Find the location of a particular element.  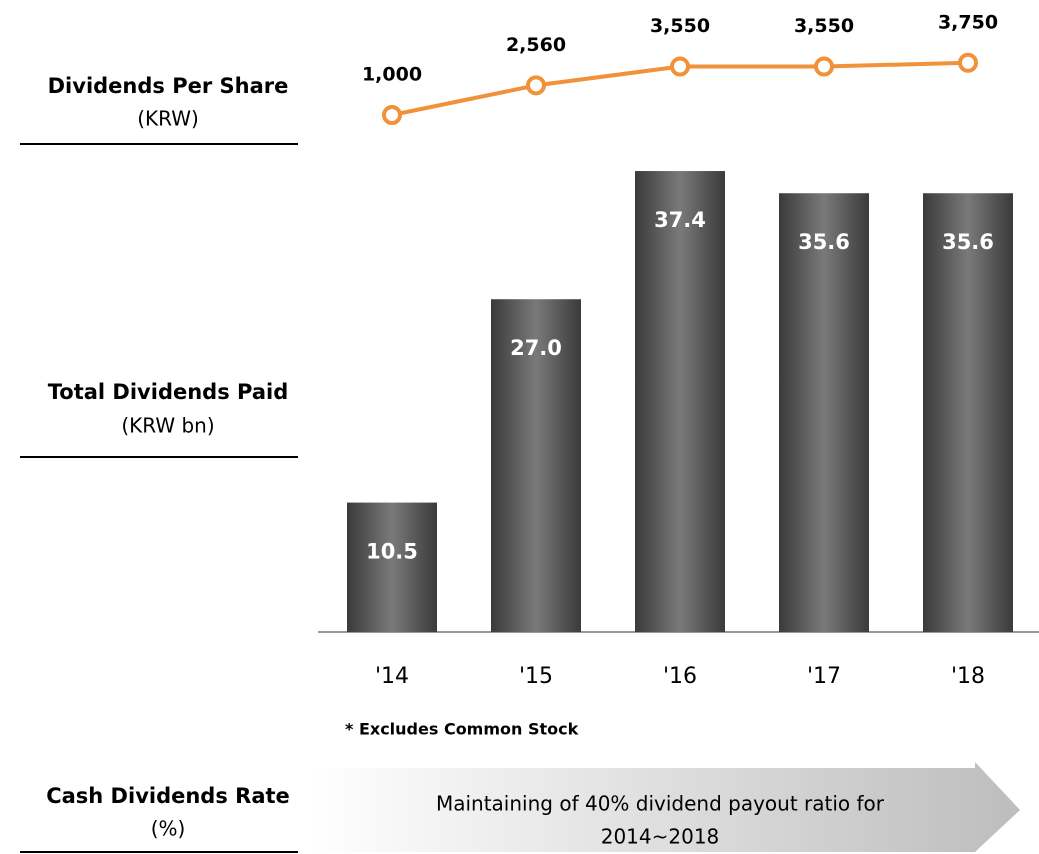

point-label: 2,560 is located at coordinates (536, 45).